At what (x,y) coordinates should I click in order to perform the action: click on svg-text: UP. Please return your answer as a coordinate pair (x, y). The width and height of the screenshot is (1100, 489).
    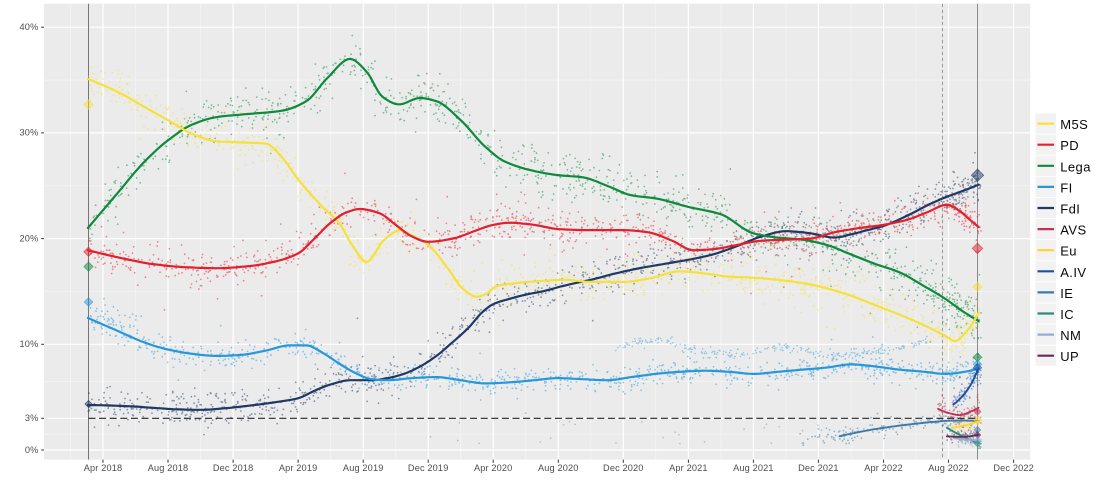
    Looking at the image, I should click on (1069, 356).